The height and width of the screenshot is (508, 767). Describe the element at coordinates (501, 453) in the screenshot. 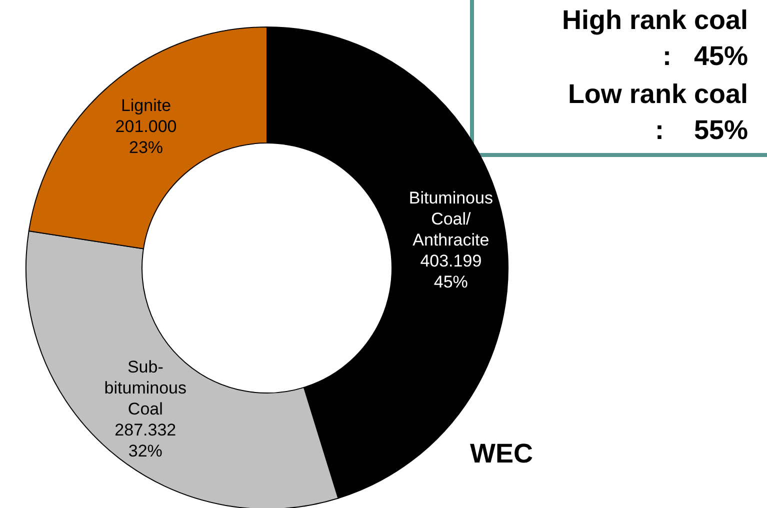

I see `text: WEC` at that location.